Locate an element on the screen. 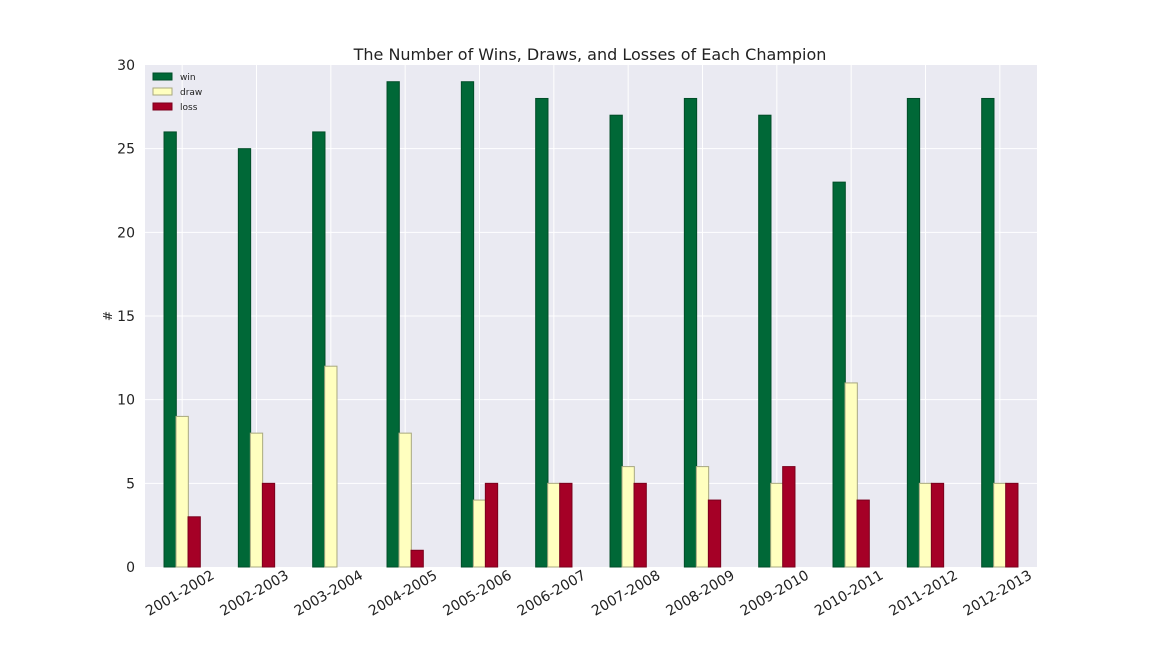  x-tick-label: 2011-2012 is located at coordinates (923, 594).